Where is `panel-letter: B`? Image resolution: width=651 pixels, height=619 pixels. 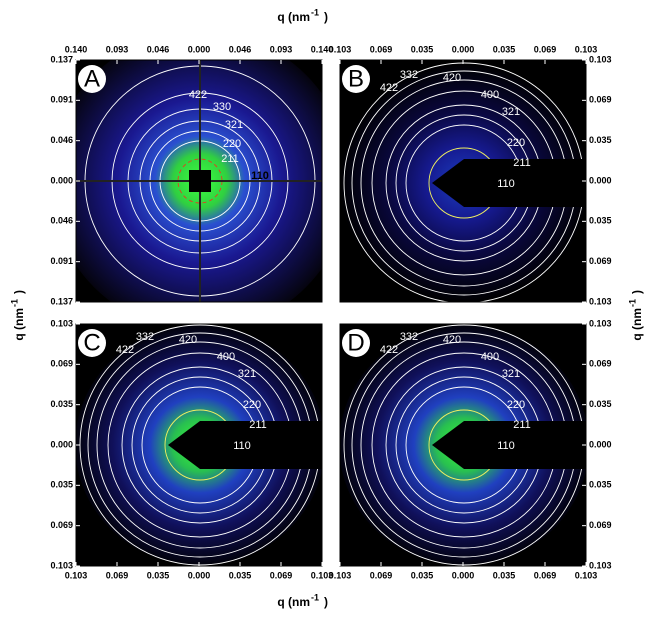
panel-letter: B is located at coordinates (356, 78).